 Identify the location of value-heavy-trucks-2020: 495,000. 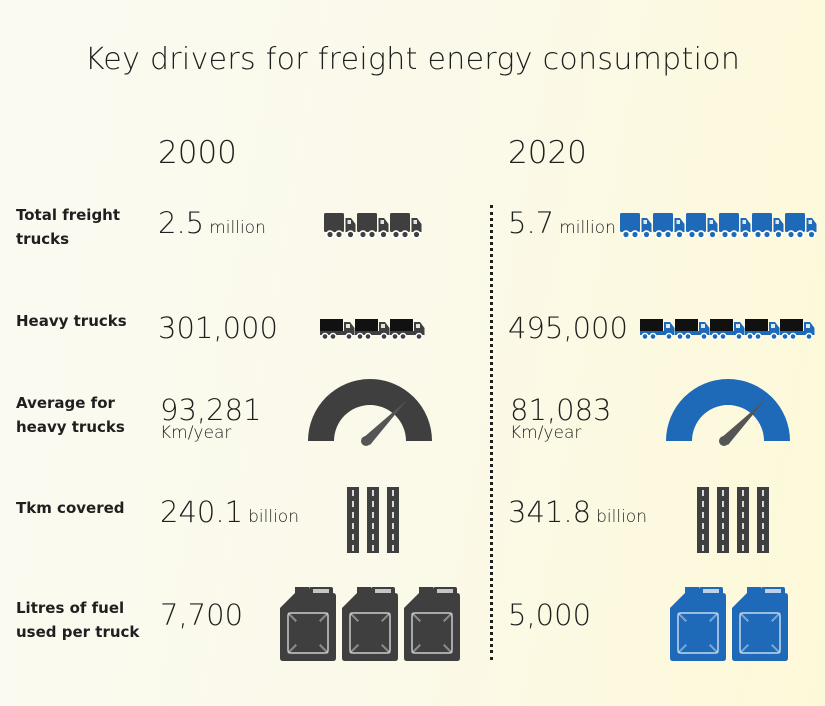
(568, 328).